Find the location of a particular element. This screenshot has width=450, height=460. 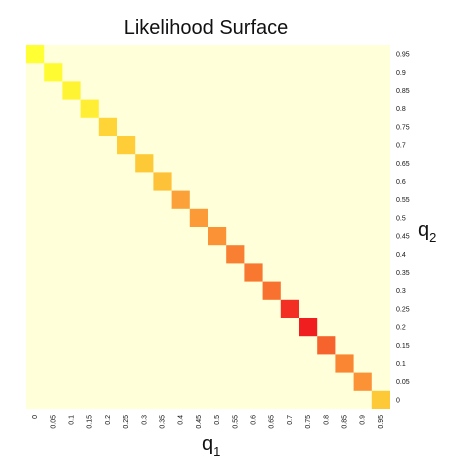

y-tick-label: 0.7 is located at coordinates (401, 146).